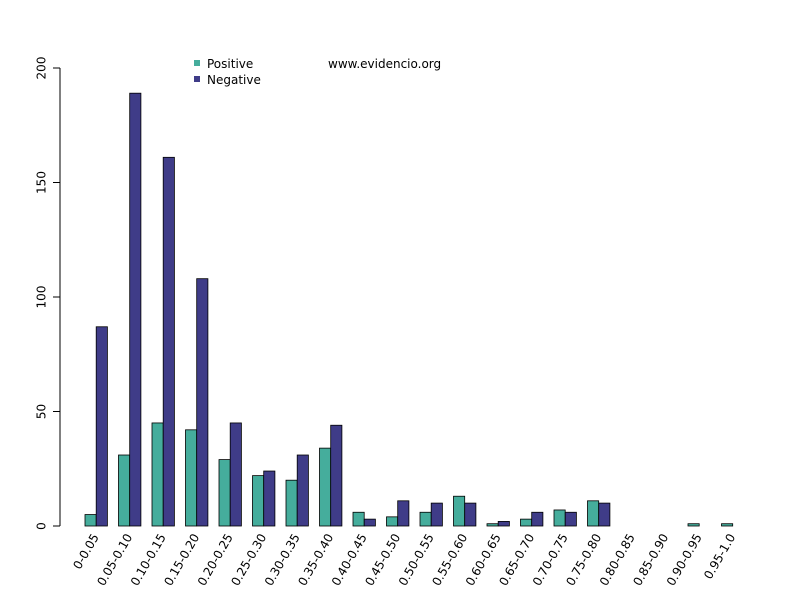 The image size is (800, 600). What do you see at coordinates (227, 72) in the screenshot?
I see `legend: Positive Negative` at bounding box center [227, 72].